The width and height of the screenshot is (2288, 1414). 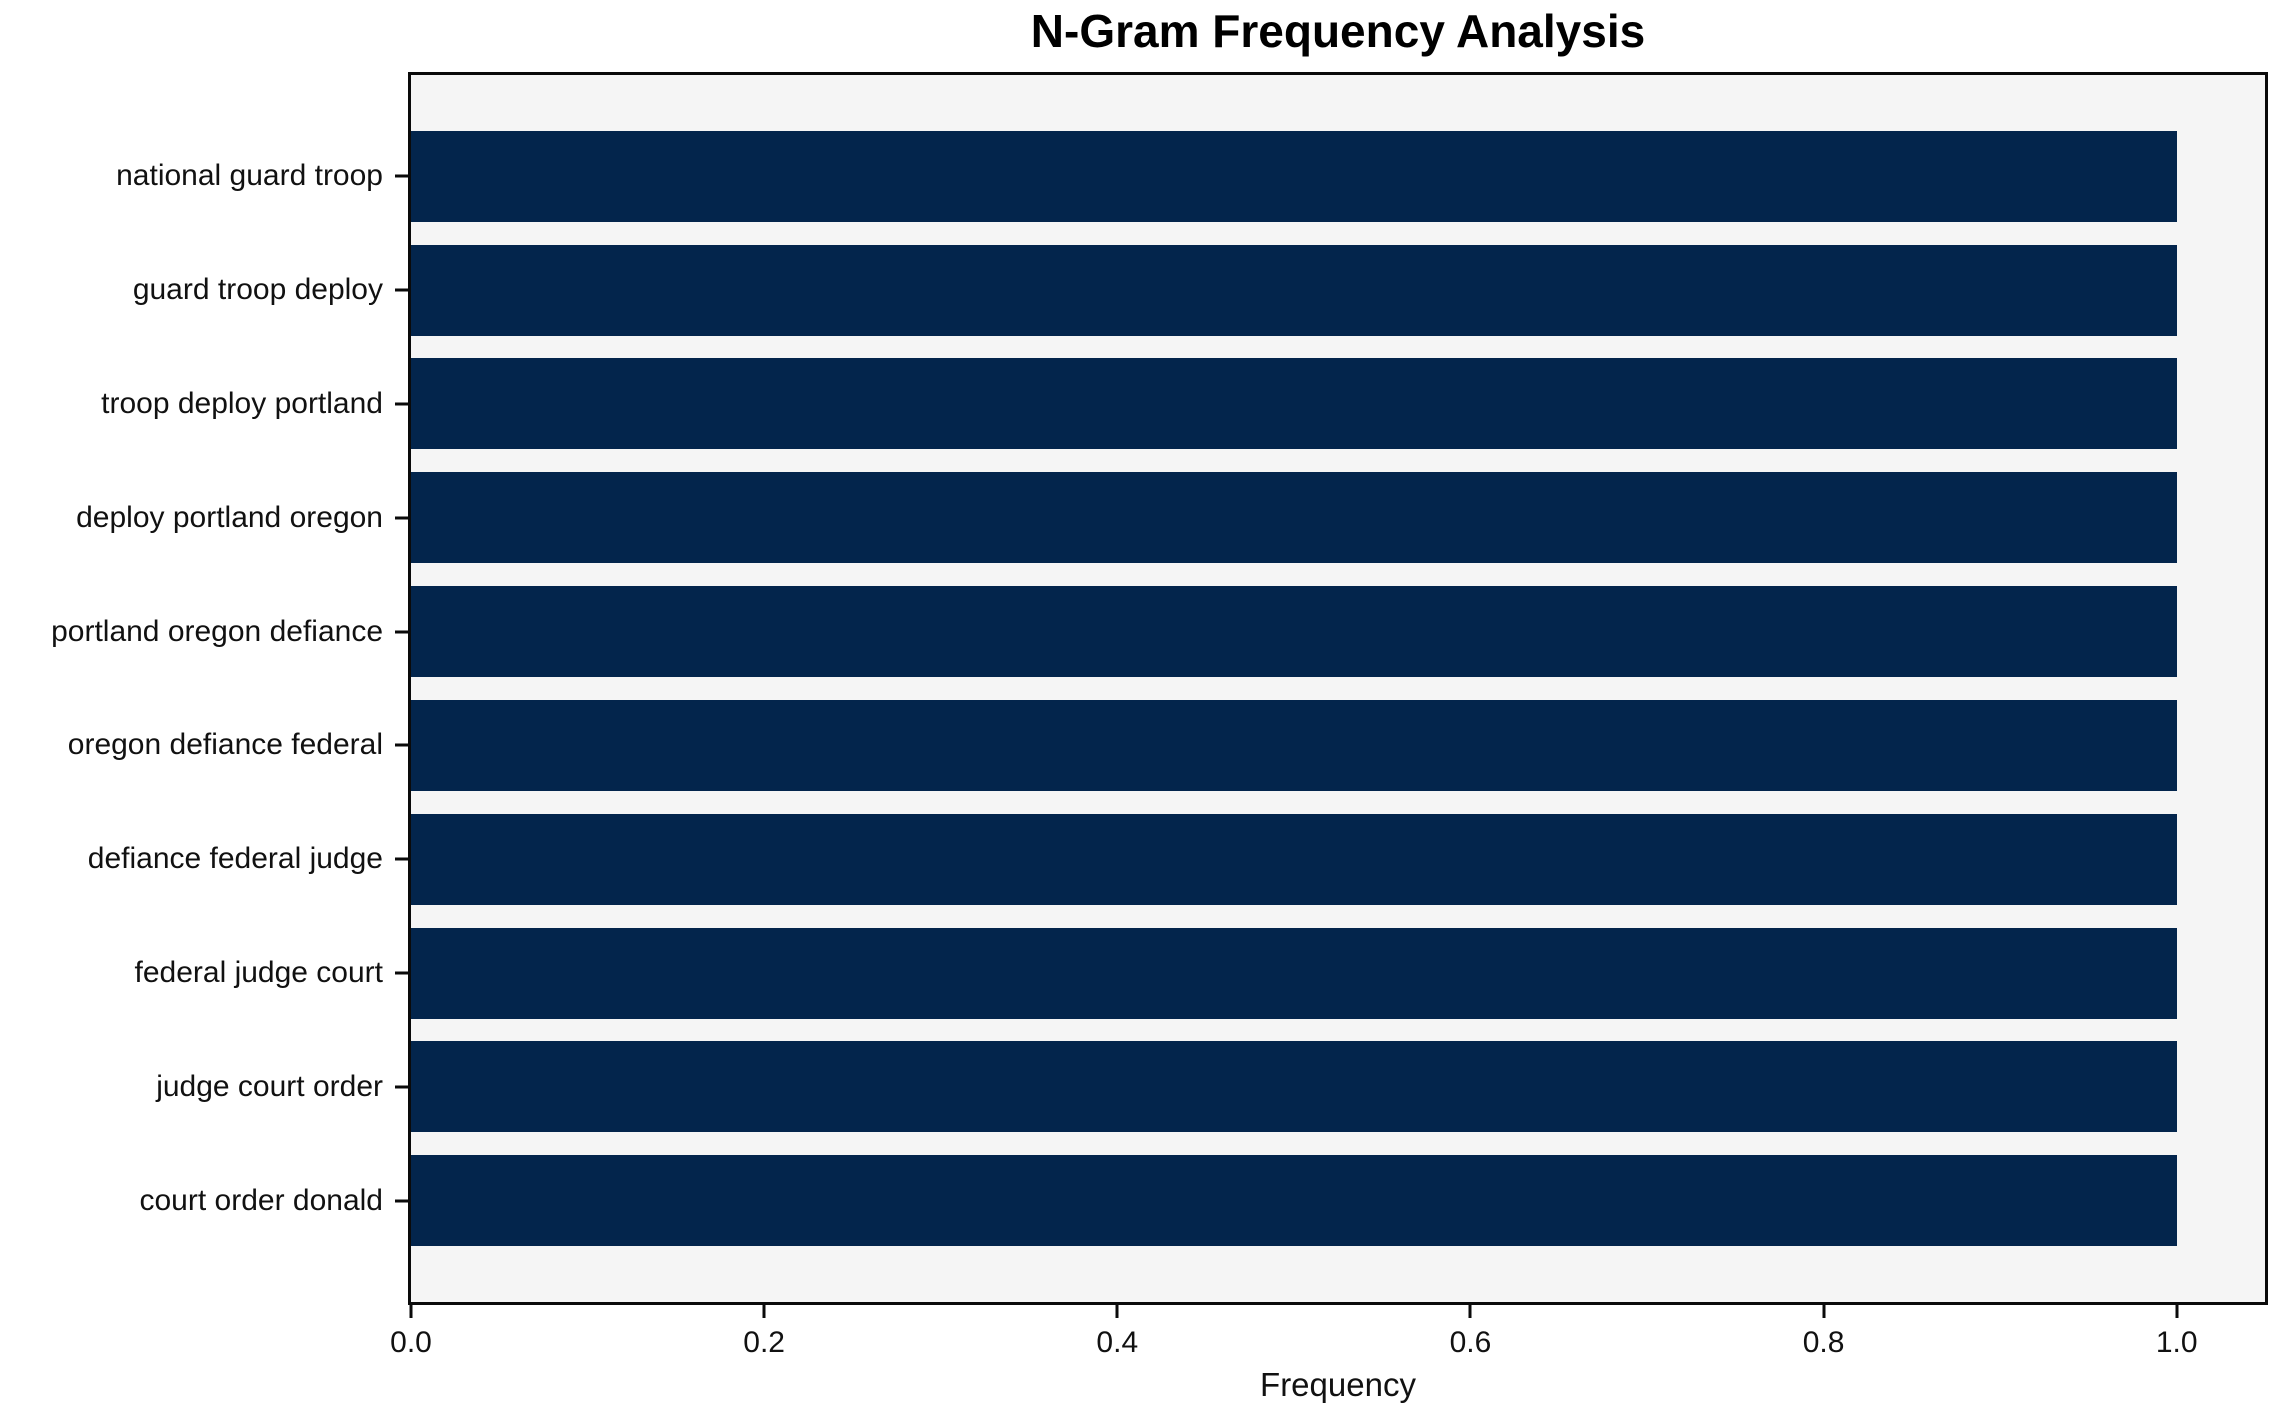 I want to click on bar-troop-deploy-portland, so click(x=1294, y=404).